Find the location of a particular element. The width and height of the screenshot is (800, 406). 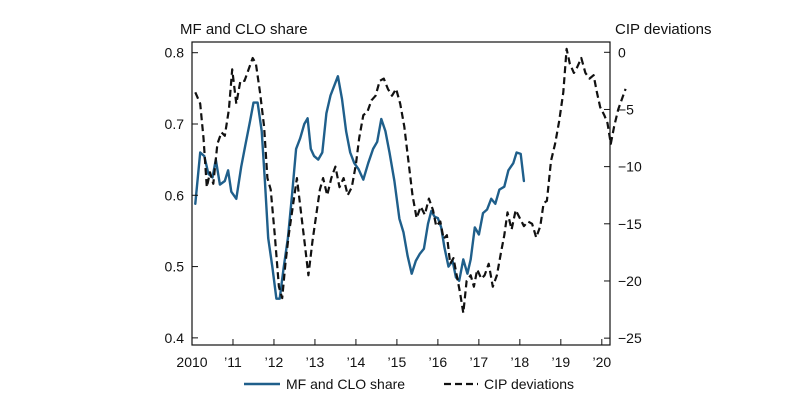

x-tick-label: ’14 is located at coordinates (356, 362).